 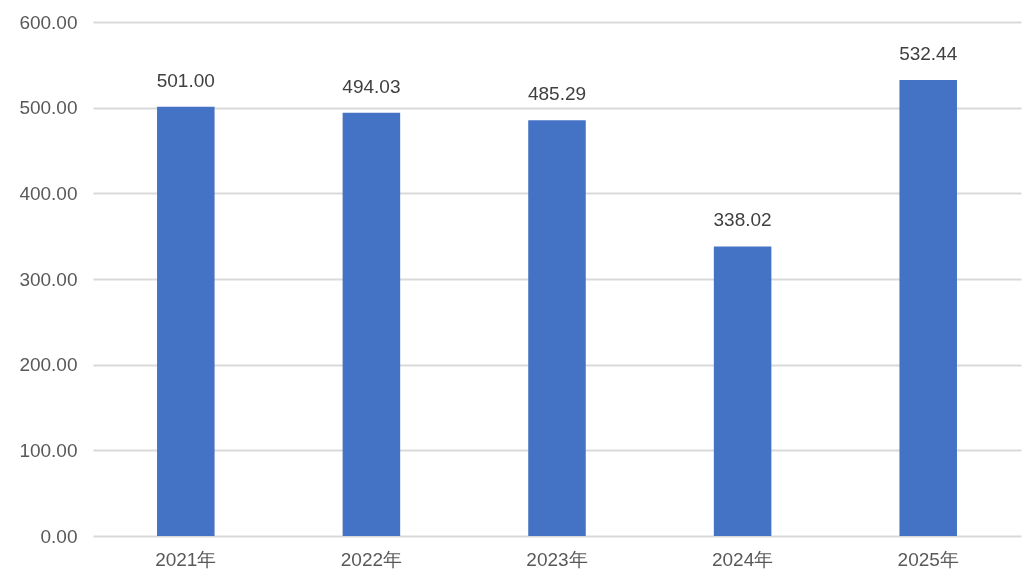 What do you see at coordinates (371, 559) in the screenshot?
I see `x-tick-label: 2022年` at bounding box center [371, 559].